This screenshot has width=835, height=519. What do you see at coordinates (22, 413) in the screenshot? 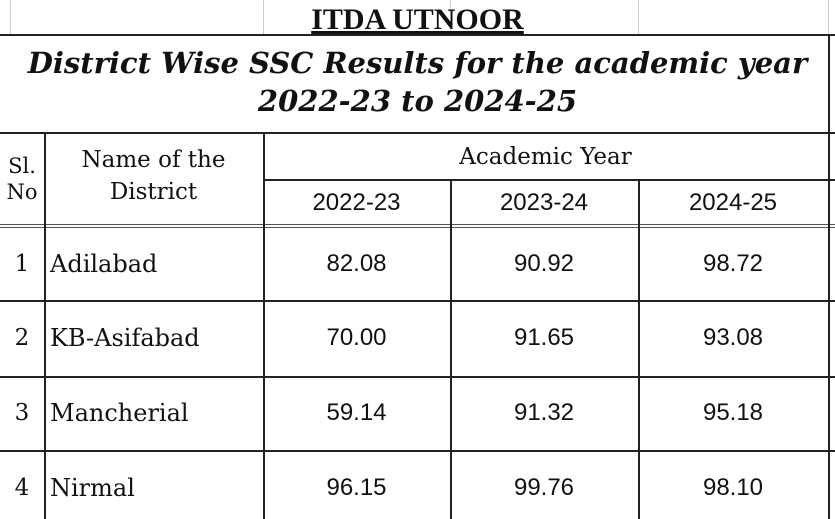
I see `serial-number: 3` at bounding box center [22, 413].